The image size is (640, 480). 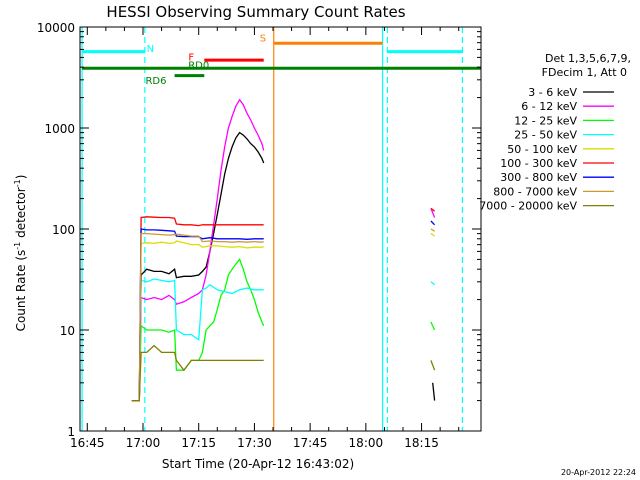 What do you see at coordinates (366, 443) in the screenshot?
I see `x-tick-label-6: 18:00` at bounding box center [366, 443].